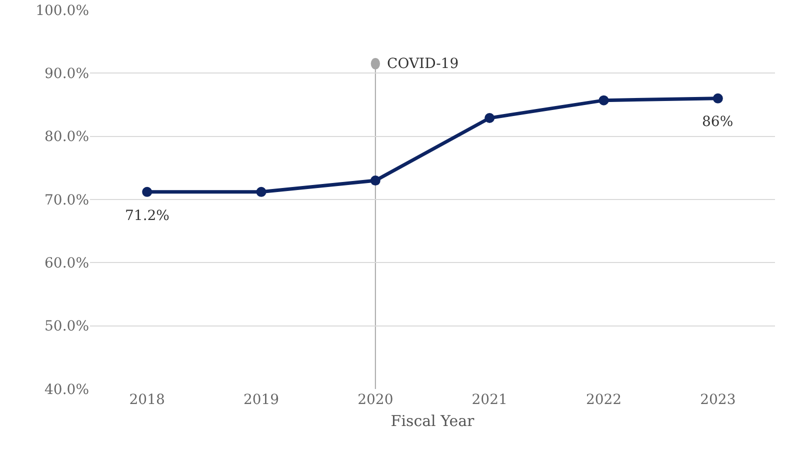  What do you see at coordinates (66, 326) in the screenshot?
I see `y-tick-label: 50.0%` at bounding box center [66, 326].